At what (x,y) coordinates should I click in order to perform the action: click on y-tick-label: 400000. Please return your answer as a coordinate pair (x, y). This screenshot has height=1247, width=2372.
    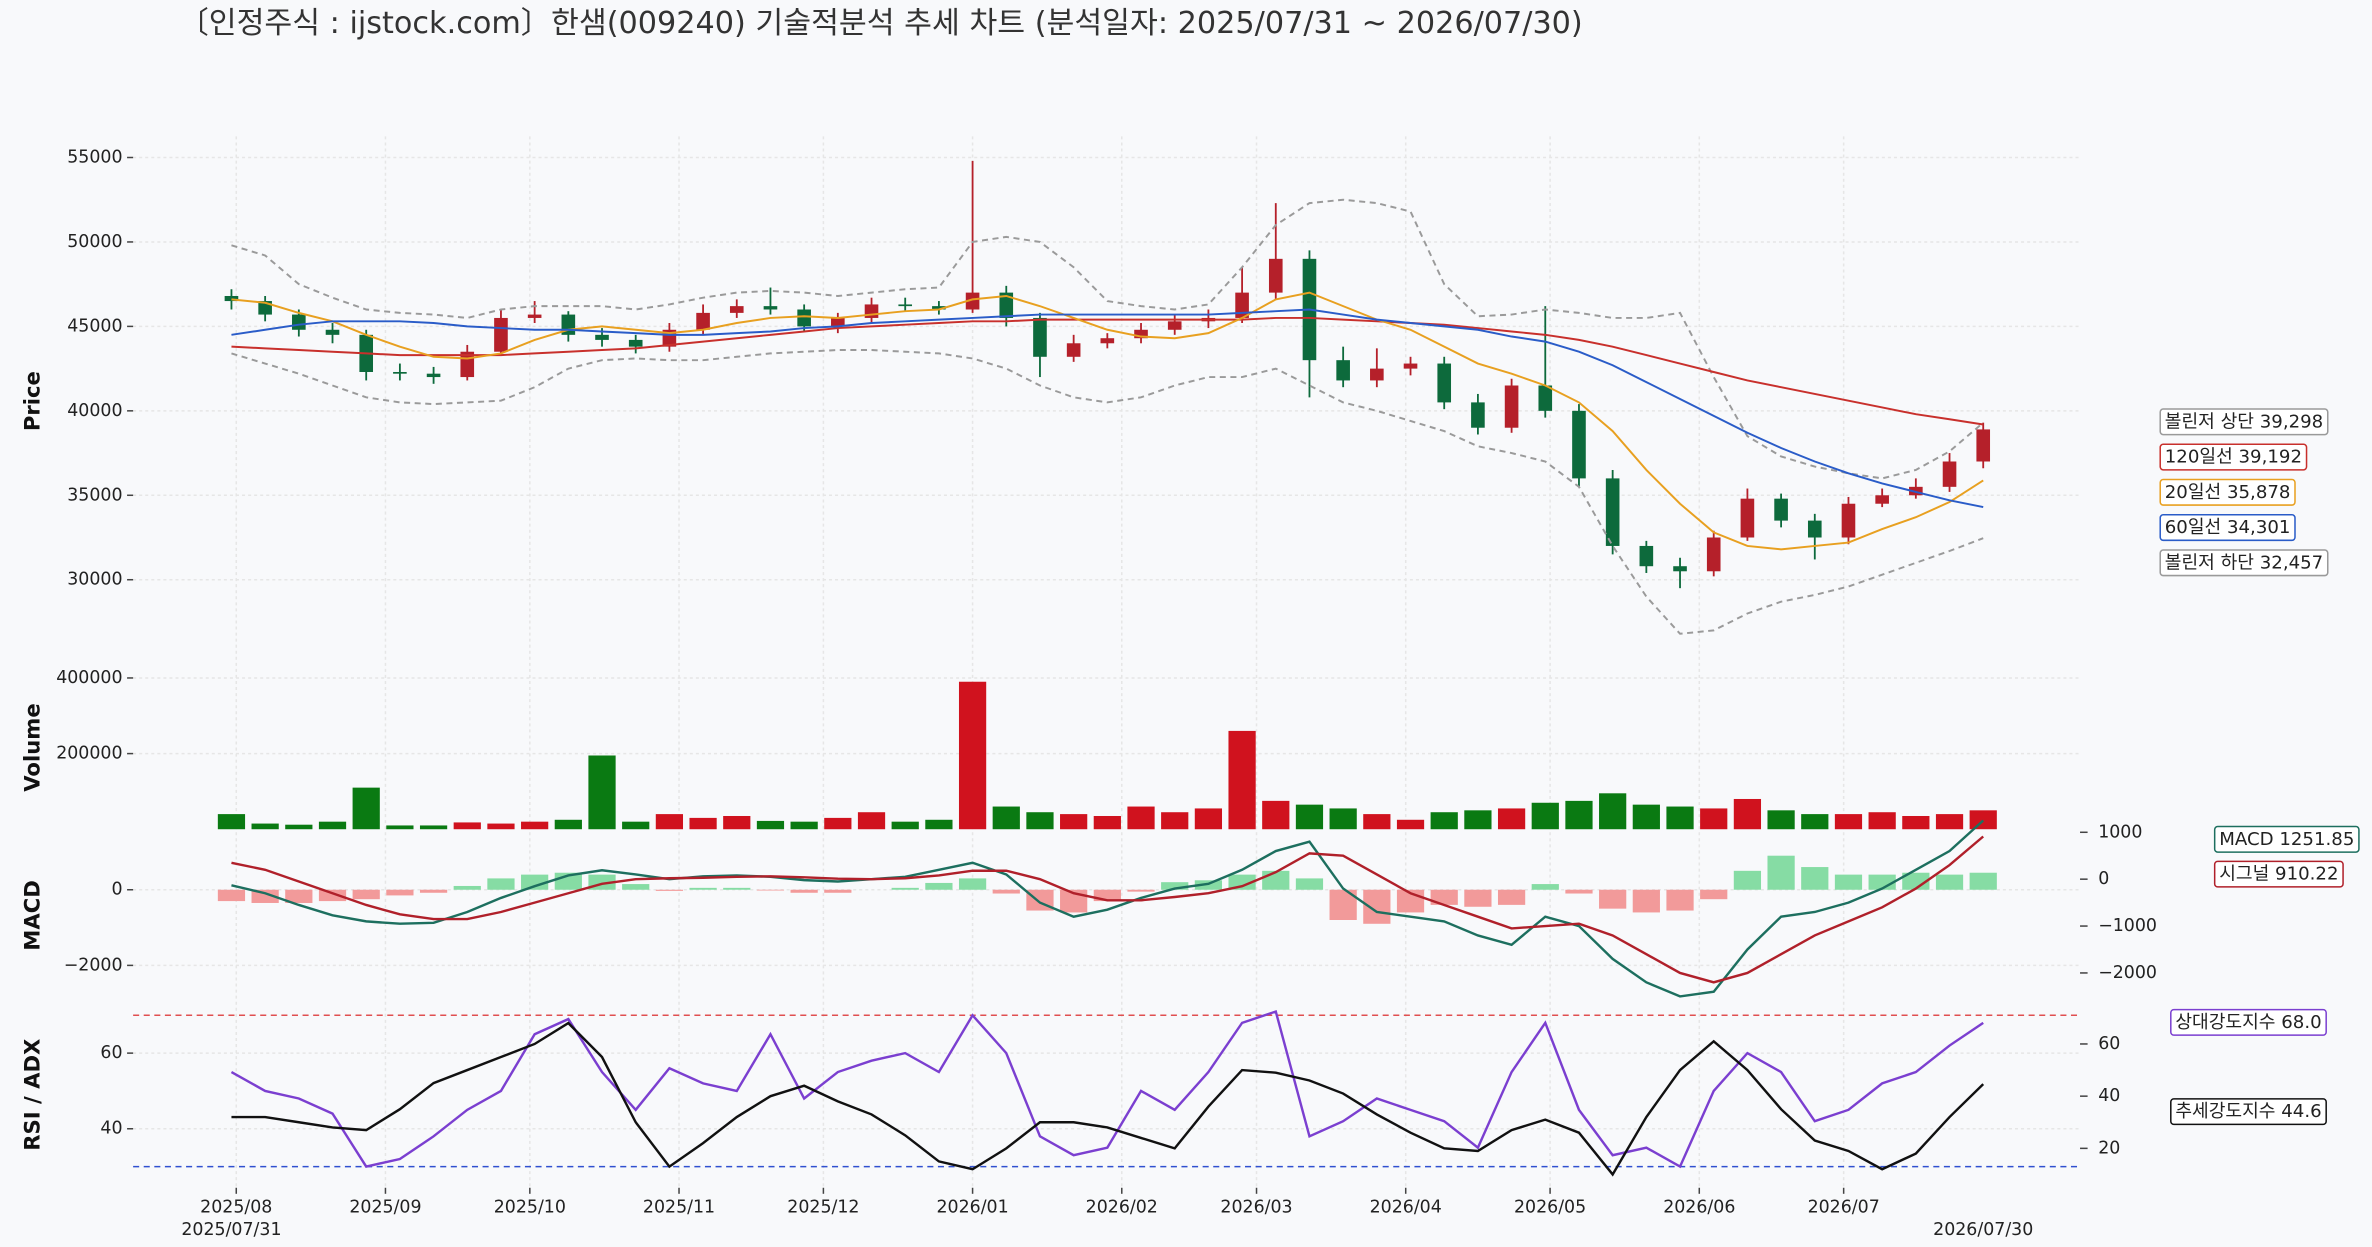
    Looking at the image, I should click on (89, 678).